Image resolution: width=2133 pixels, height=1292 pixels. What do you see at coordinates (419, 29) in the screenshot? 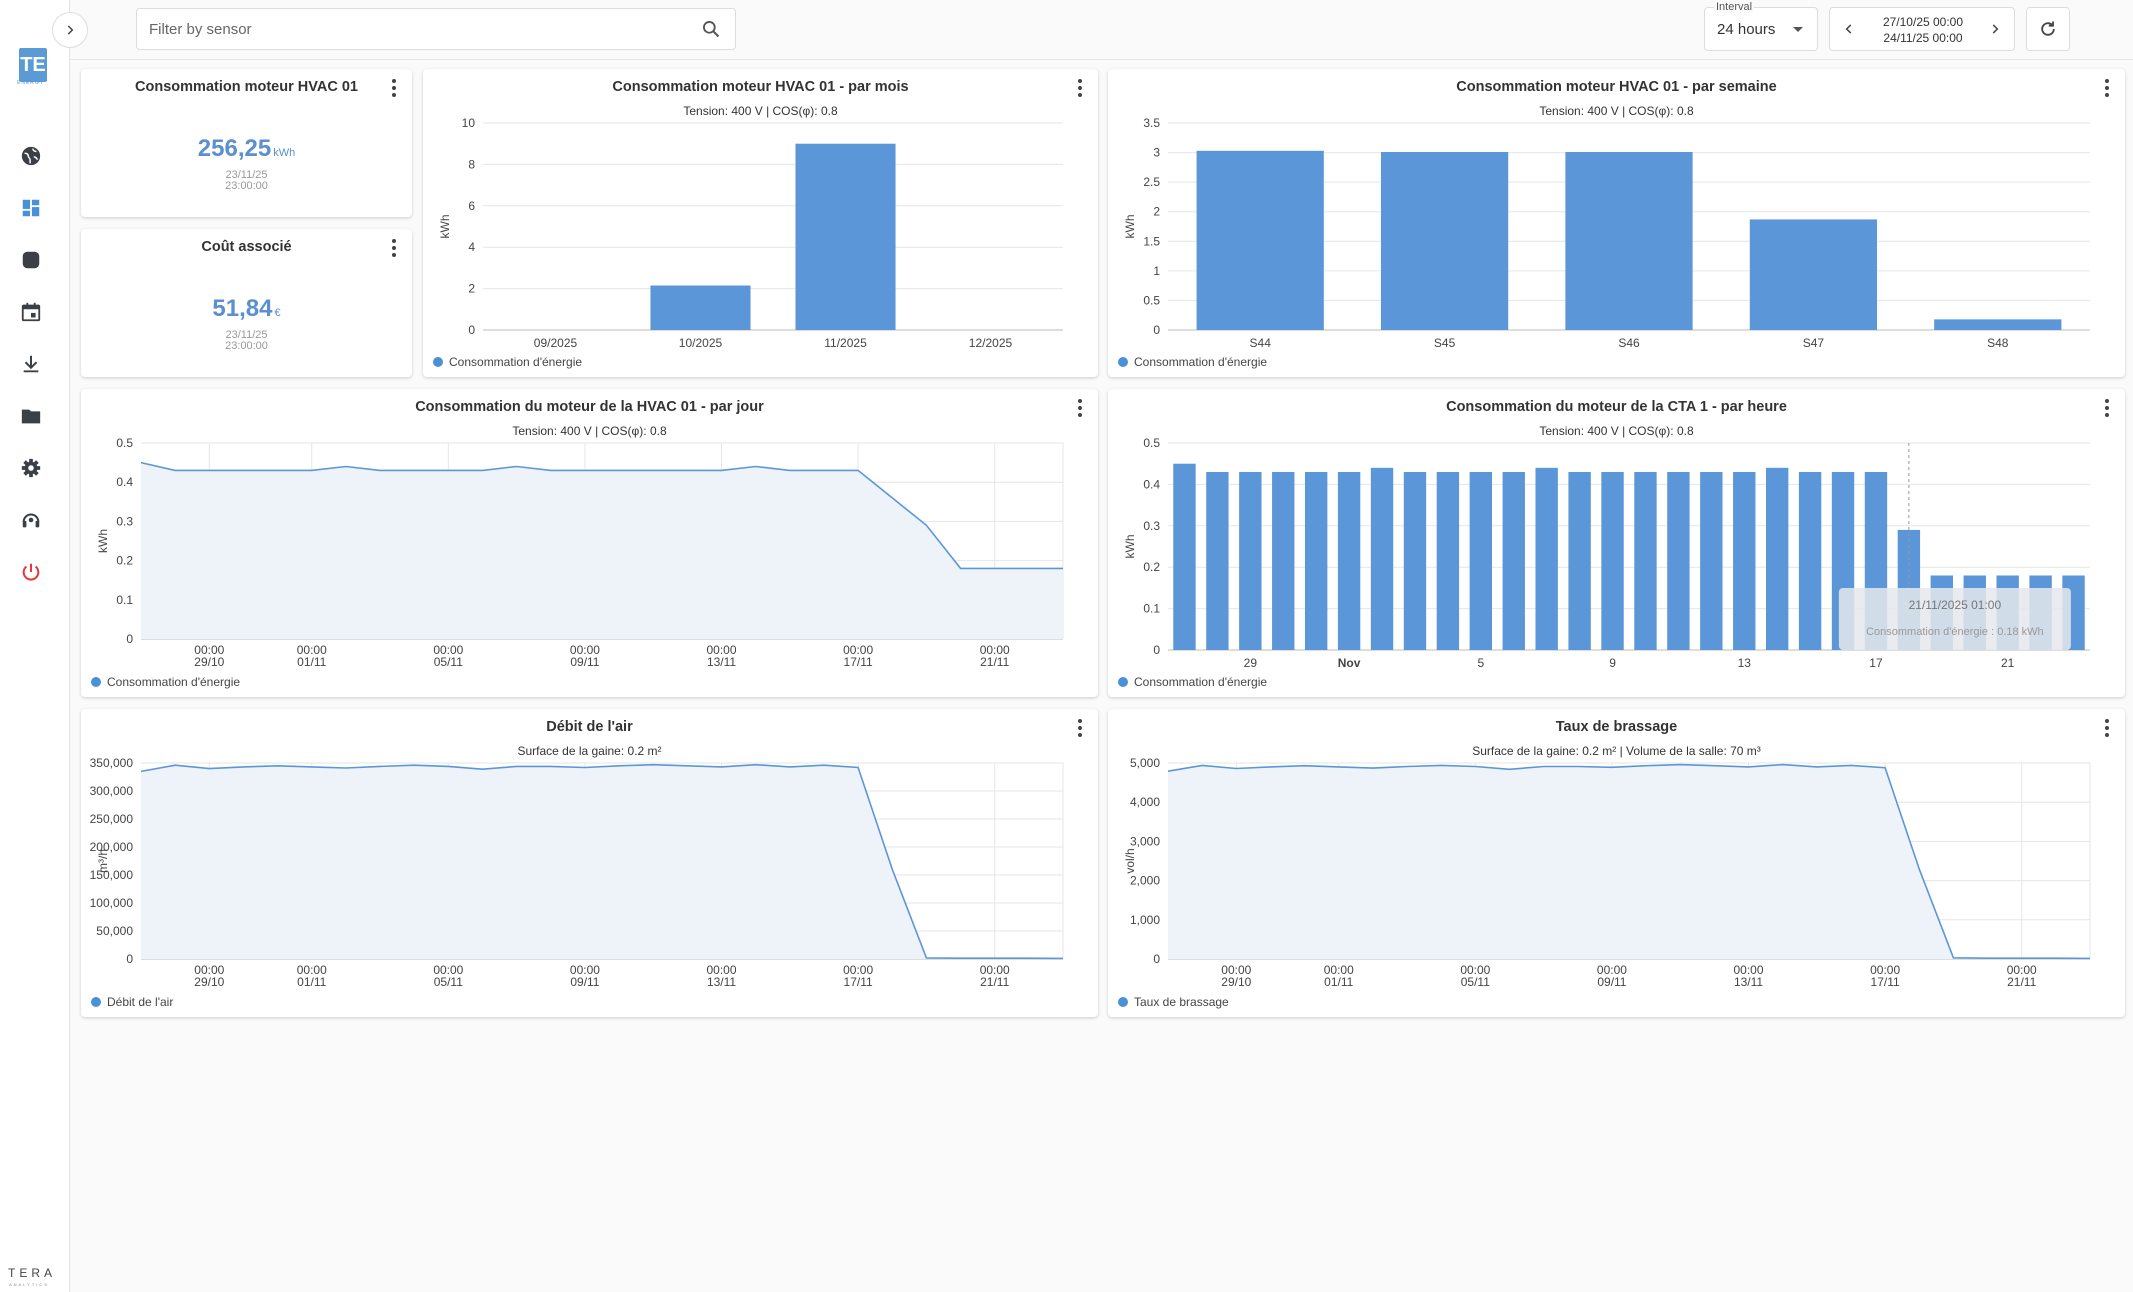
I see `search-input` at bounding box center [419, 29].